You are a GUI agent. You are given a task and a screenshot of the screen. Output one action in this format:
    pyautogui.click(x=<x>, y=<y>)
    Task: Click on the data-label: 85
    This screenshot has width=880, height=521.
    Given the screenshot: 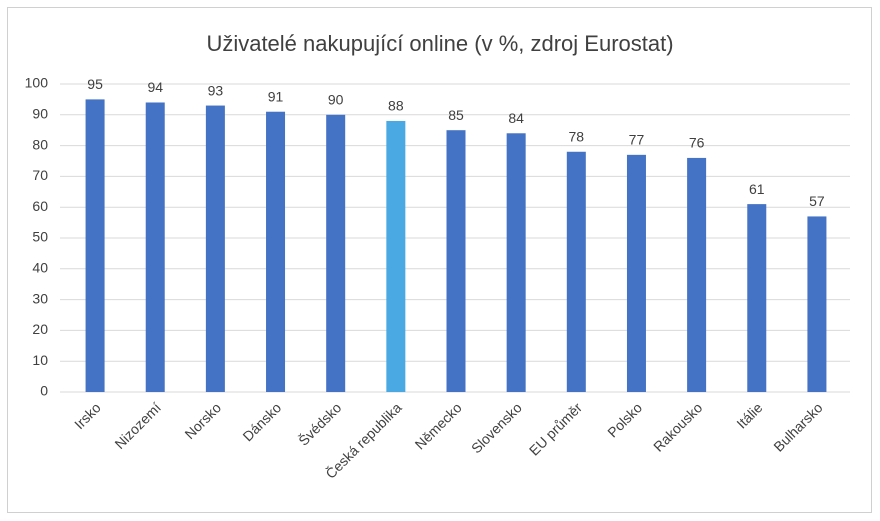 What is the action you would take?
    pyautogui.click(x=456, y=115)
    